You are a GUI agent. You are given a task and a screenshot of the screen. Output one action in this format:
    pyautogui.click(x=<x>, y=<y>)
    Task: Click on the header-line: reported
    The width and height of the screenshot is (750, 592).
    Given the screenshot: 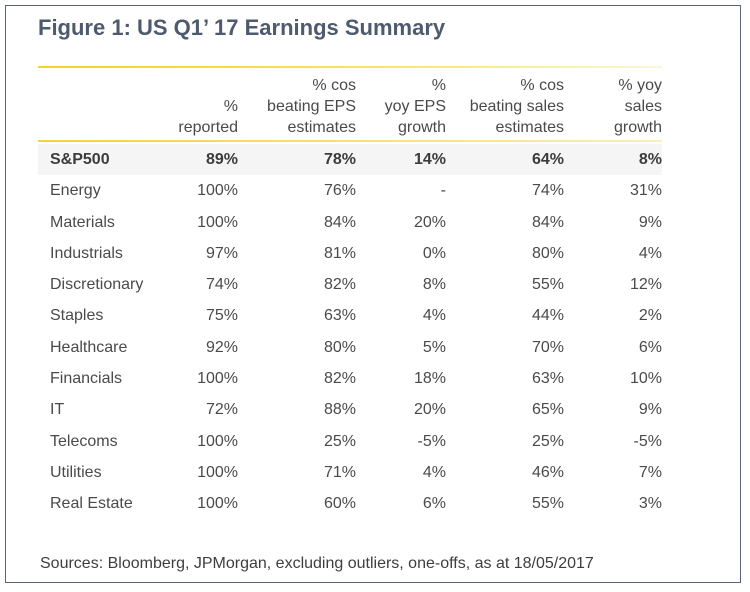 What is the action you would take?
    pyautogui.click(x=208, y=127)
    